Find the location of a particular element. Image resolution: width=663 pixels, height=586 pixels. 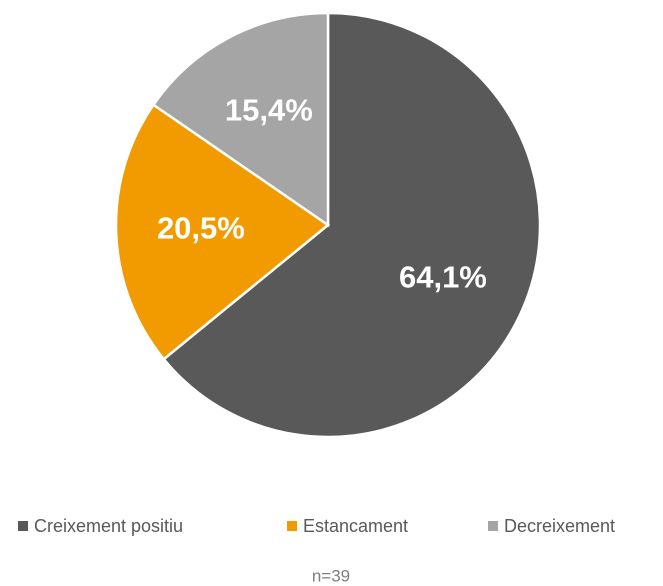

value-label: 15,4% is located at coordinates (269, 110).